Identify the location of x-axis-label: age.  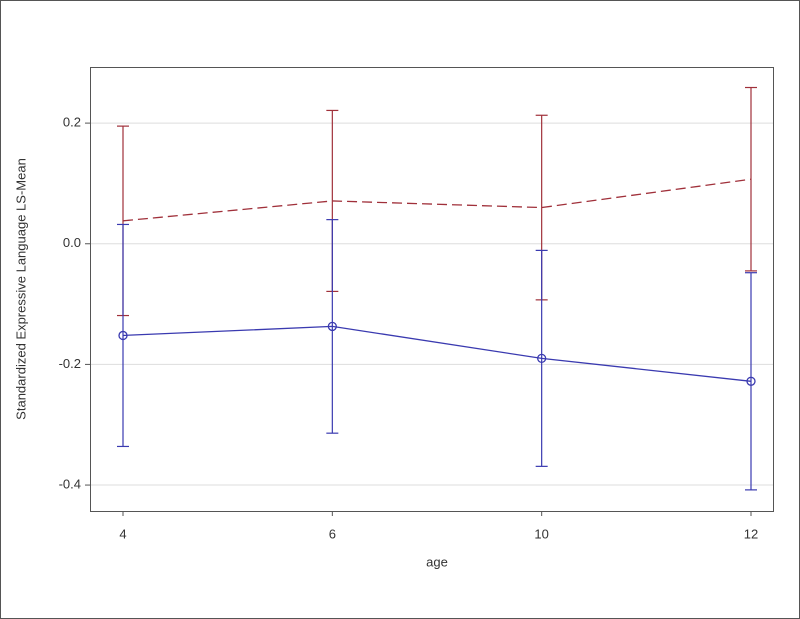
(437, 561).